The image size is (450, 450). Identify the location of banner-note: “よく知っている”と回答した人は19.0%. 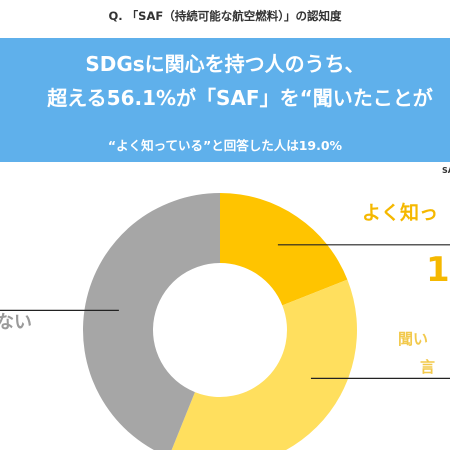
(225, 145).